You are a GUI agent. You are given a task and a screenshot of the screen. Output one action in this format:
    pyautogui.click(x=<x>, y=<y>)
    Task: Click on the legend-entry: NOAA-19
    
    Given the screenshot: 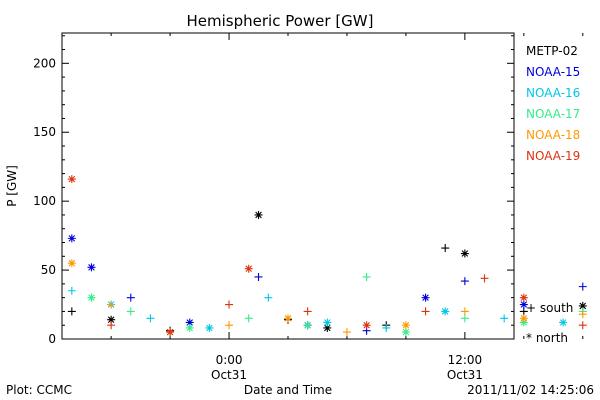 What is the action you would take?
    pyautogui.click(x=553, y=156)
    